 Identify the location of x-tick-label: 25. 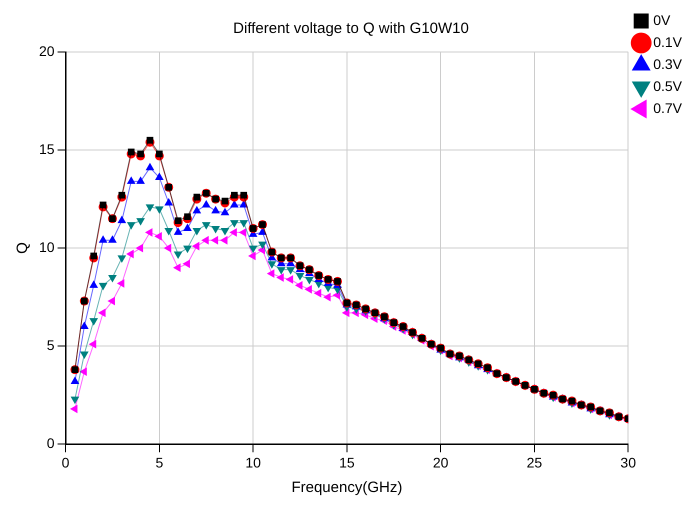
(534, 462).